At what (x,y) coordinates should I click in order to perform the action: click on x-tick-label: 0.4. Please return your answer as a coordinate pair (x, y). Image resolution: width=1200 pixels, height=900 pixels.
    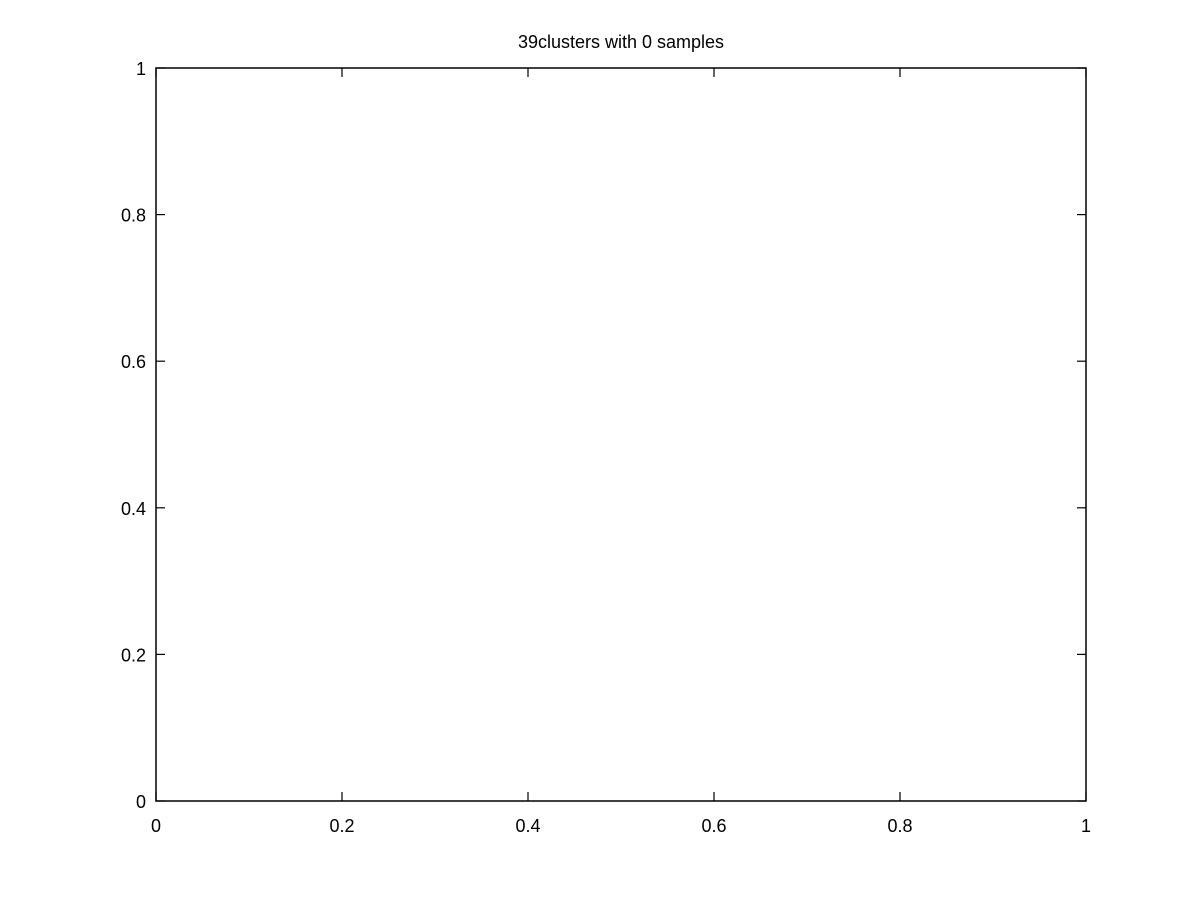
    Looking at the image, I should click on (527, 826).